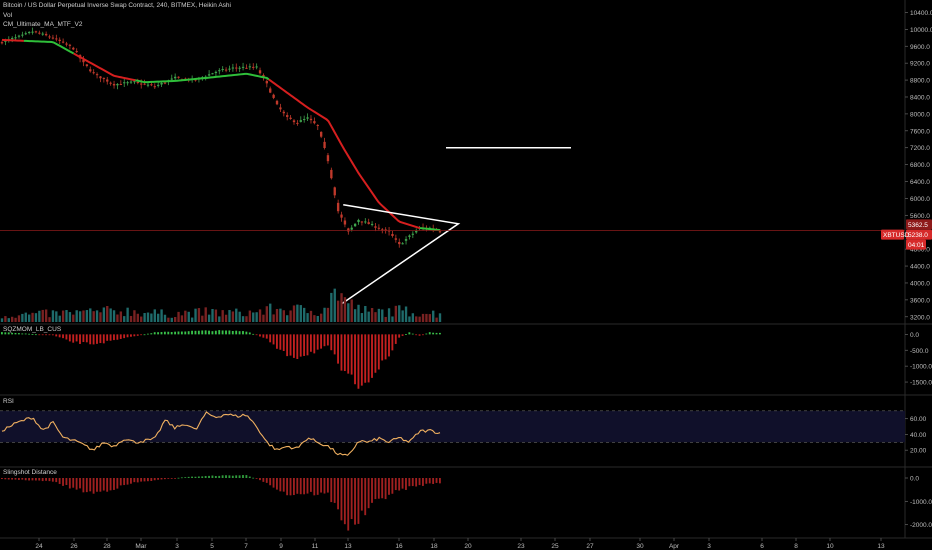 The height and width of the screenshot is (550, 932). I want to click on price-axis-tick-label: 4000.0, so click(920, 283).